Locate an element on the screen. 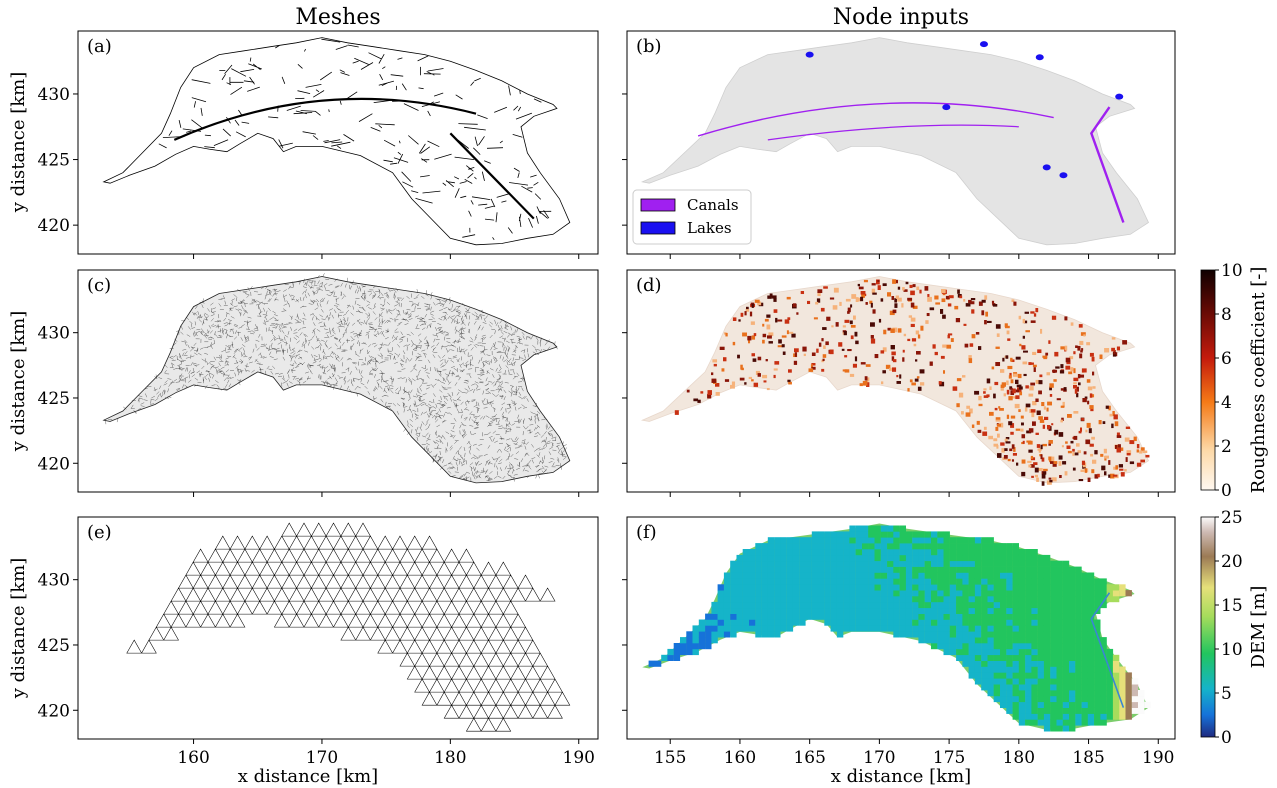  panel-label-b: (b) is located at coordinates (649, 46).